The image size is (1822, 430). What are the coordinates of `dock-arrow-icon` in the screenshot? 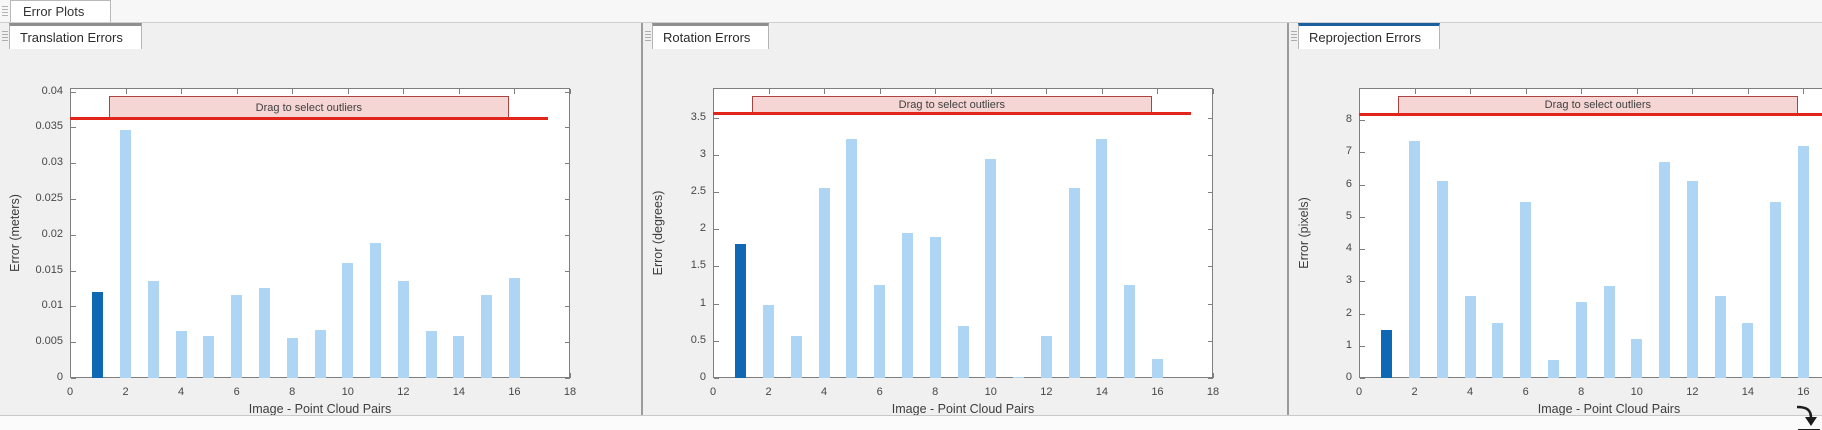 It's located at (1808, 415).